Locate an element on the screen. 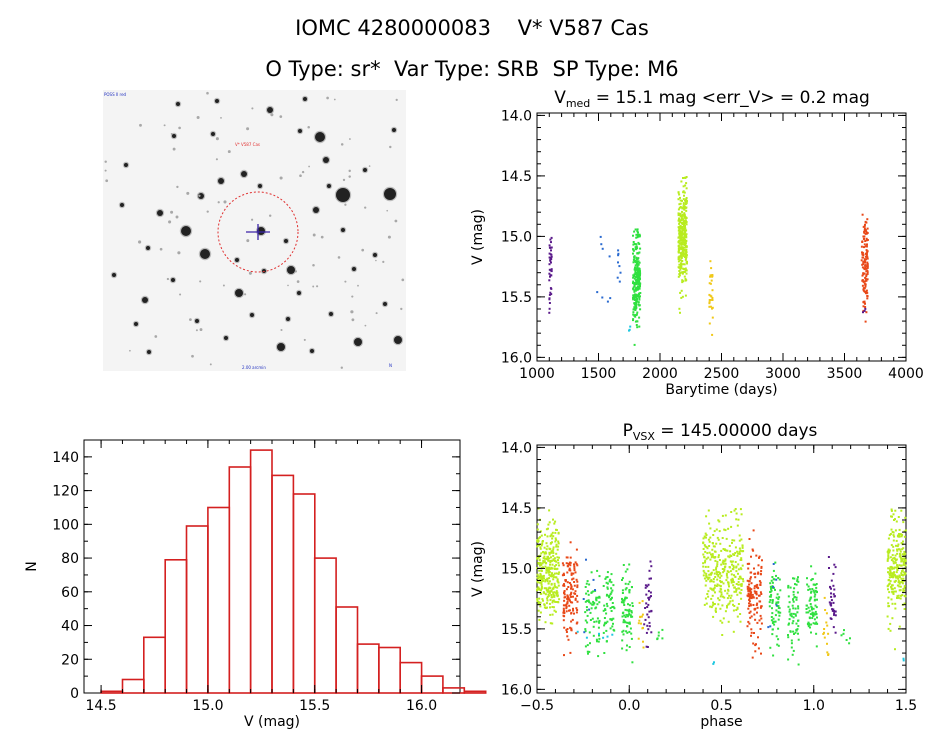 Image resolution: width=944 pixels, height=747 pixels. star-name: V* V587 Cas is located at coordinates (583, 28).